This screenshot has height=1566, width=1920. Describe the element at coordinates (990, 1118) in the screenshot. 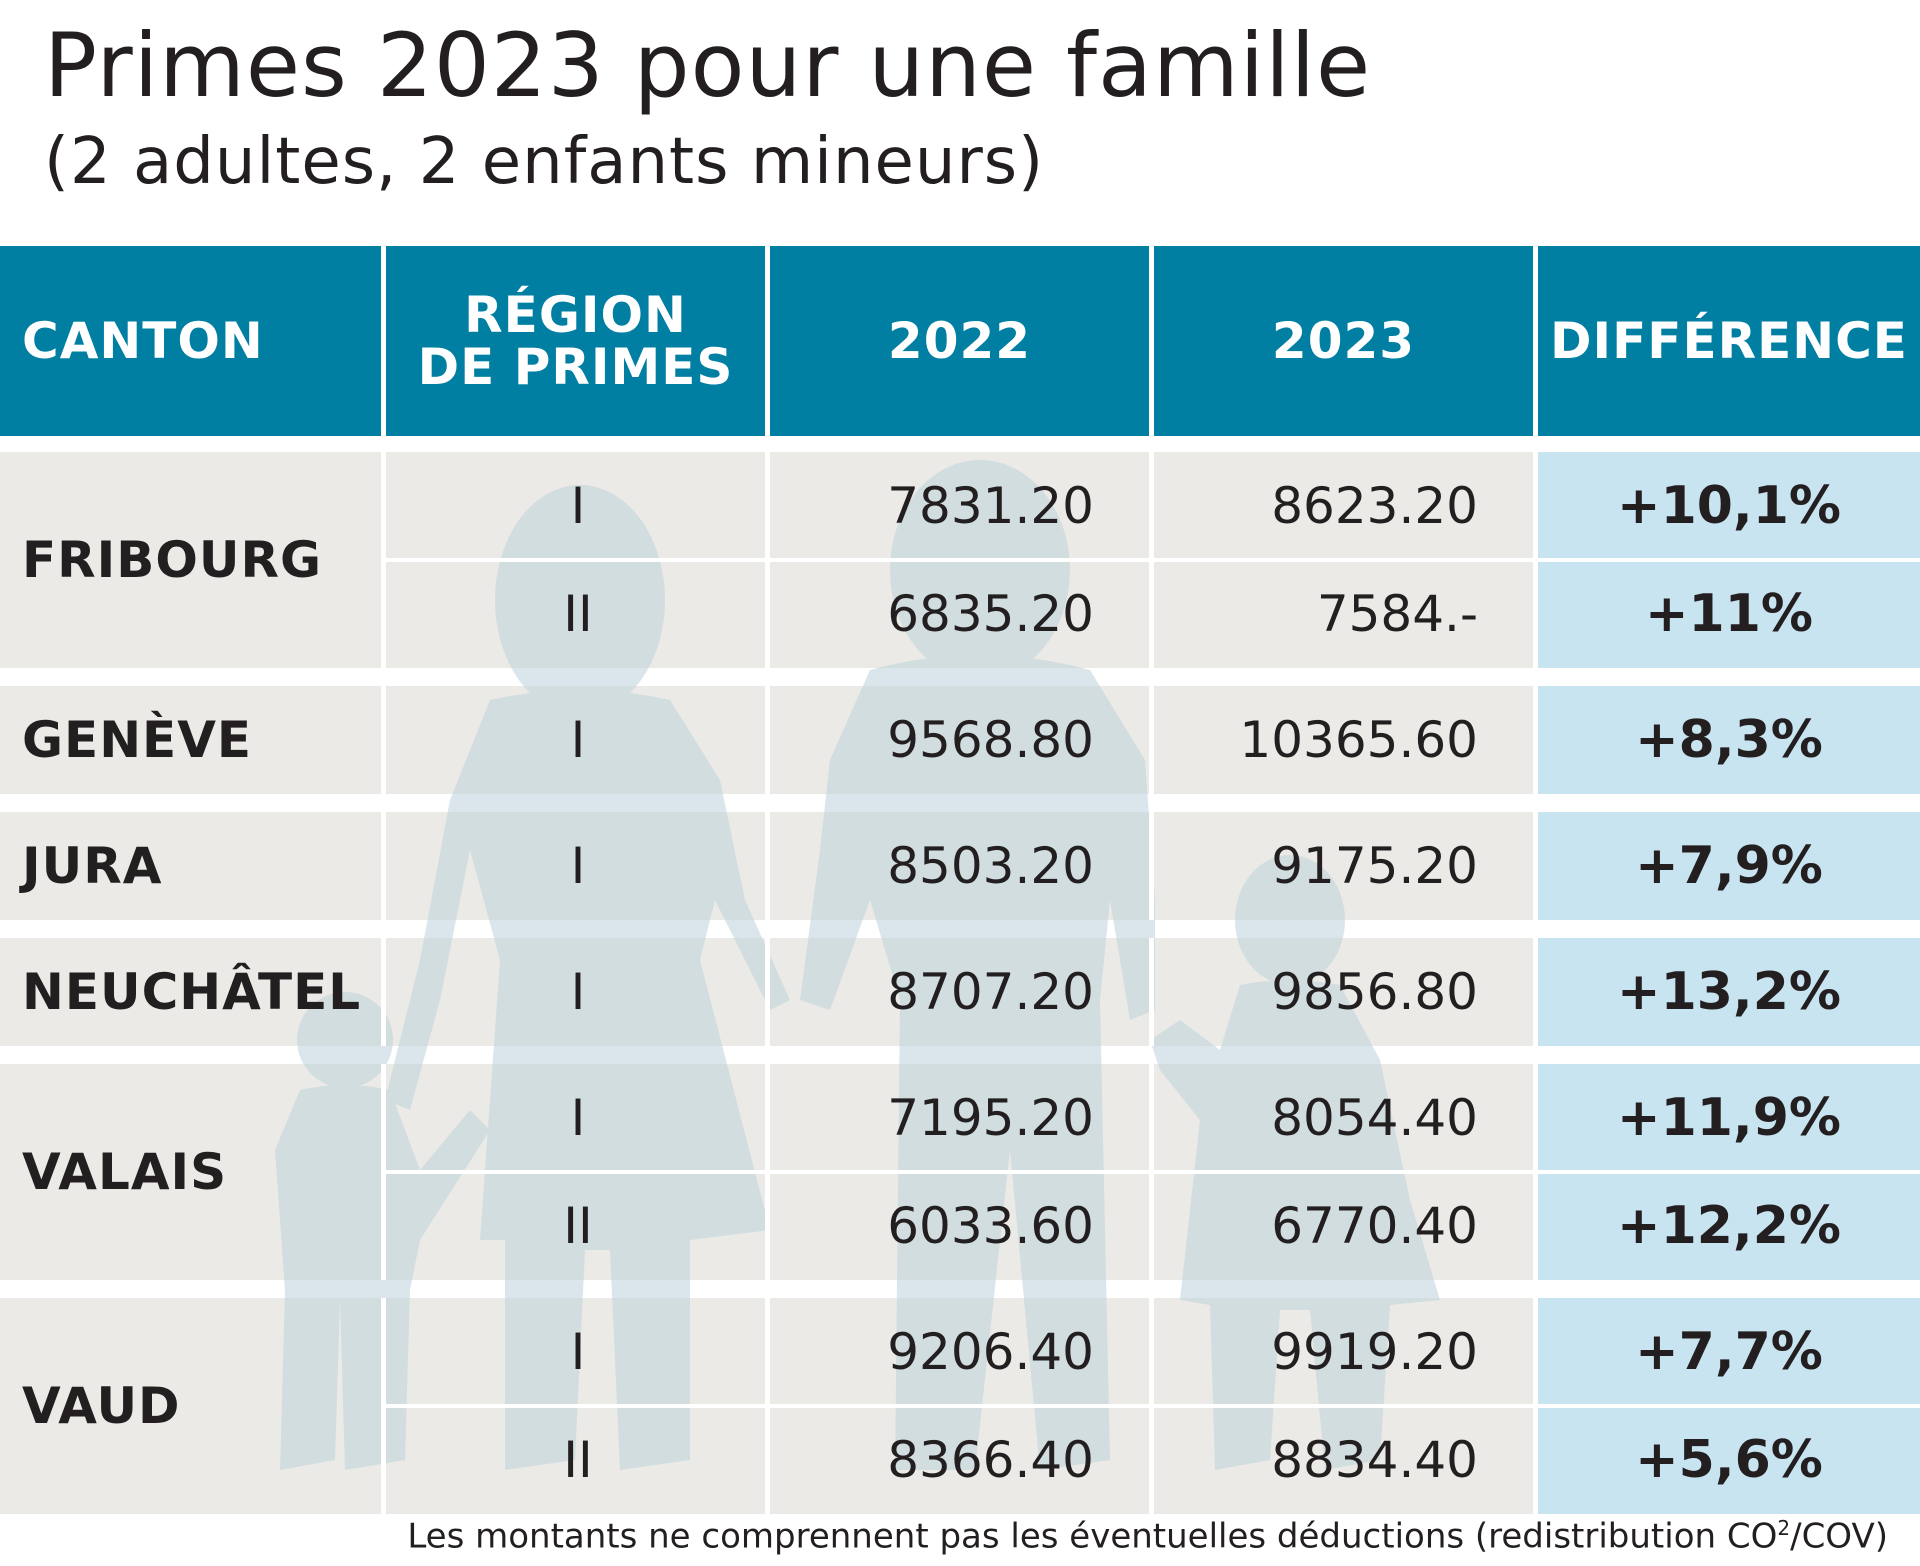

I see `value-2022-cell: 7195.20` at that location.